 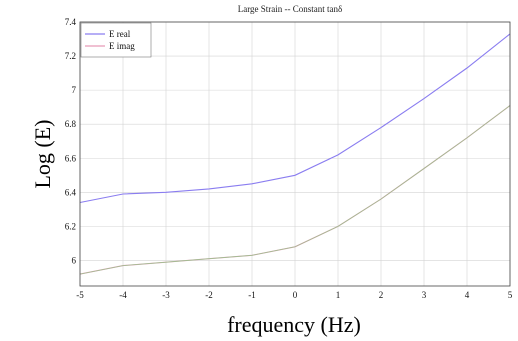 I want to click on y-tick-label: 6.6, so click(x=71, y=158).